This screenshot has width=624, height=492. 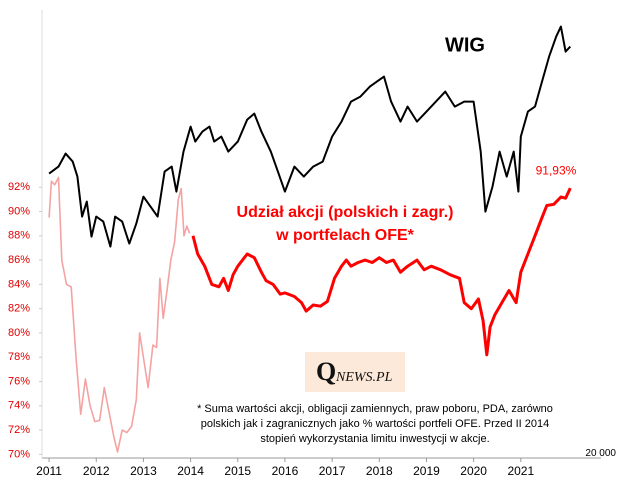 What do you see at coordinates (473, 471) in the screenshot?
I see `x-tick-label: 2020` at bounding box center [473, 471].